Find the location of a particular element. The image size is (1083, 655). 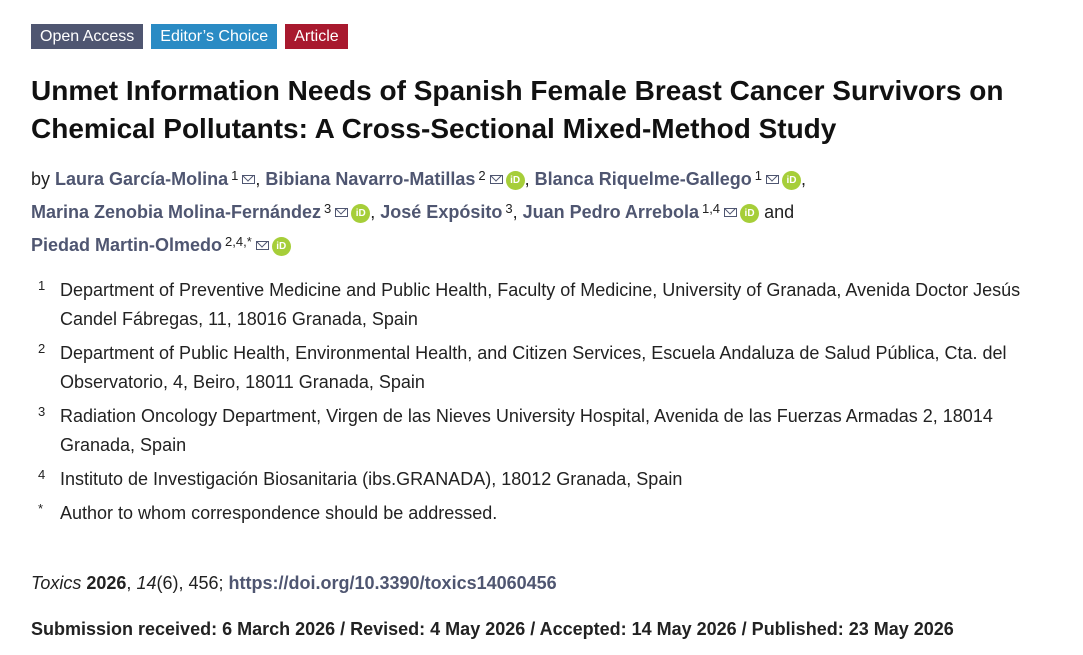

author-name: Piedad Martin-Olmedo is located at coordinates (127, 245).